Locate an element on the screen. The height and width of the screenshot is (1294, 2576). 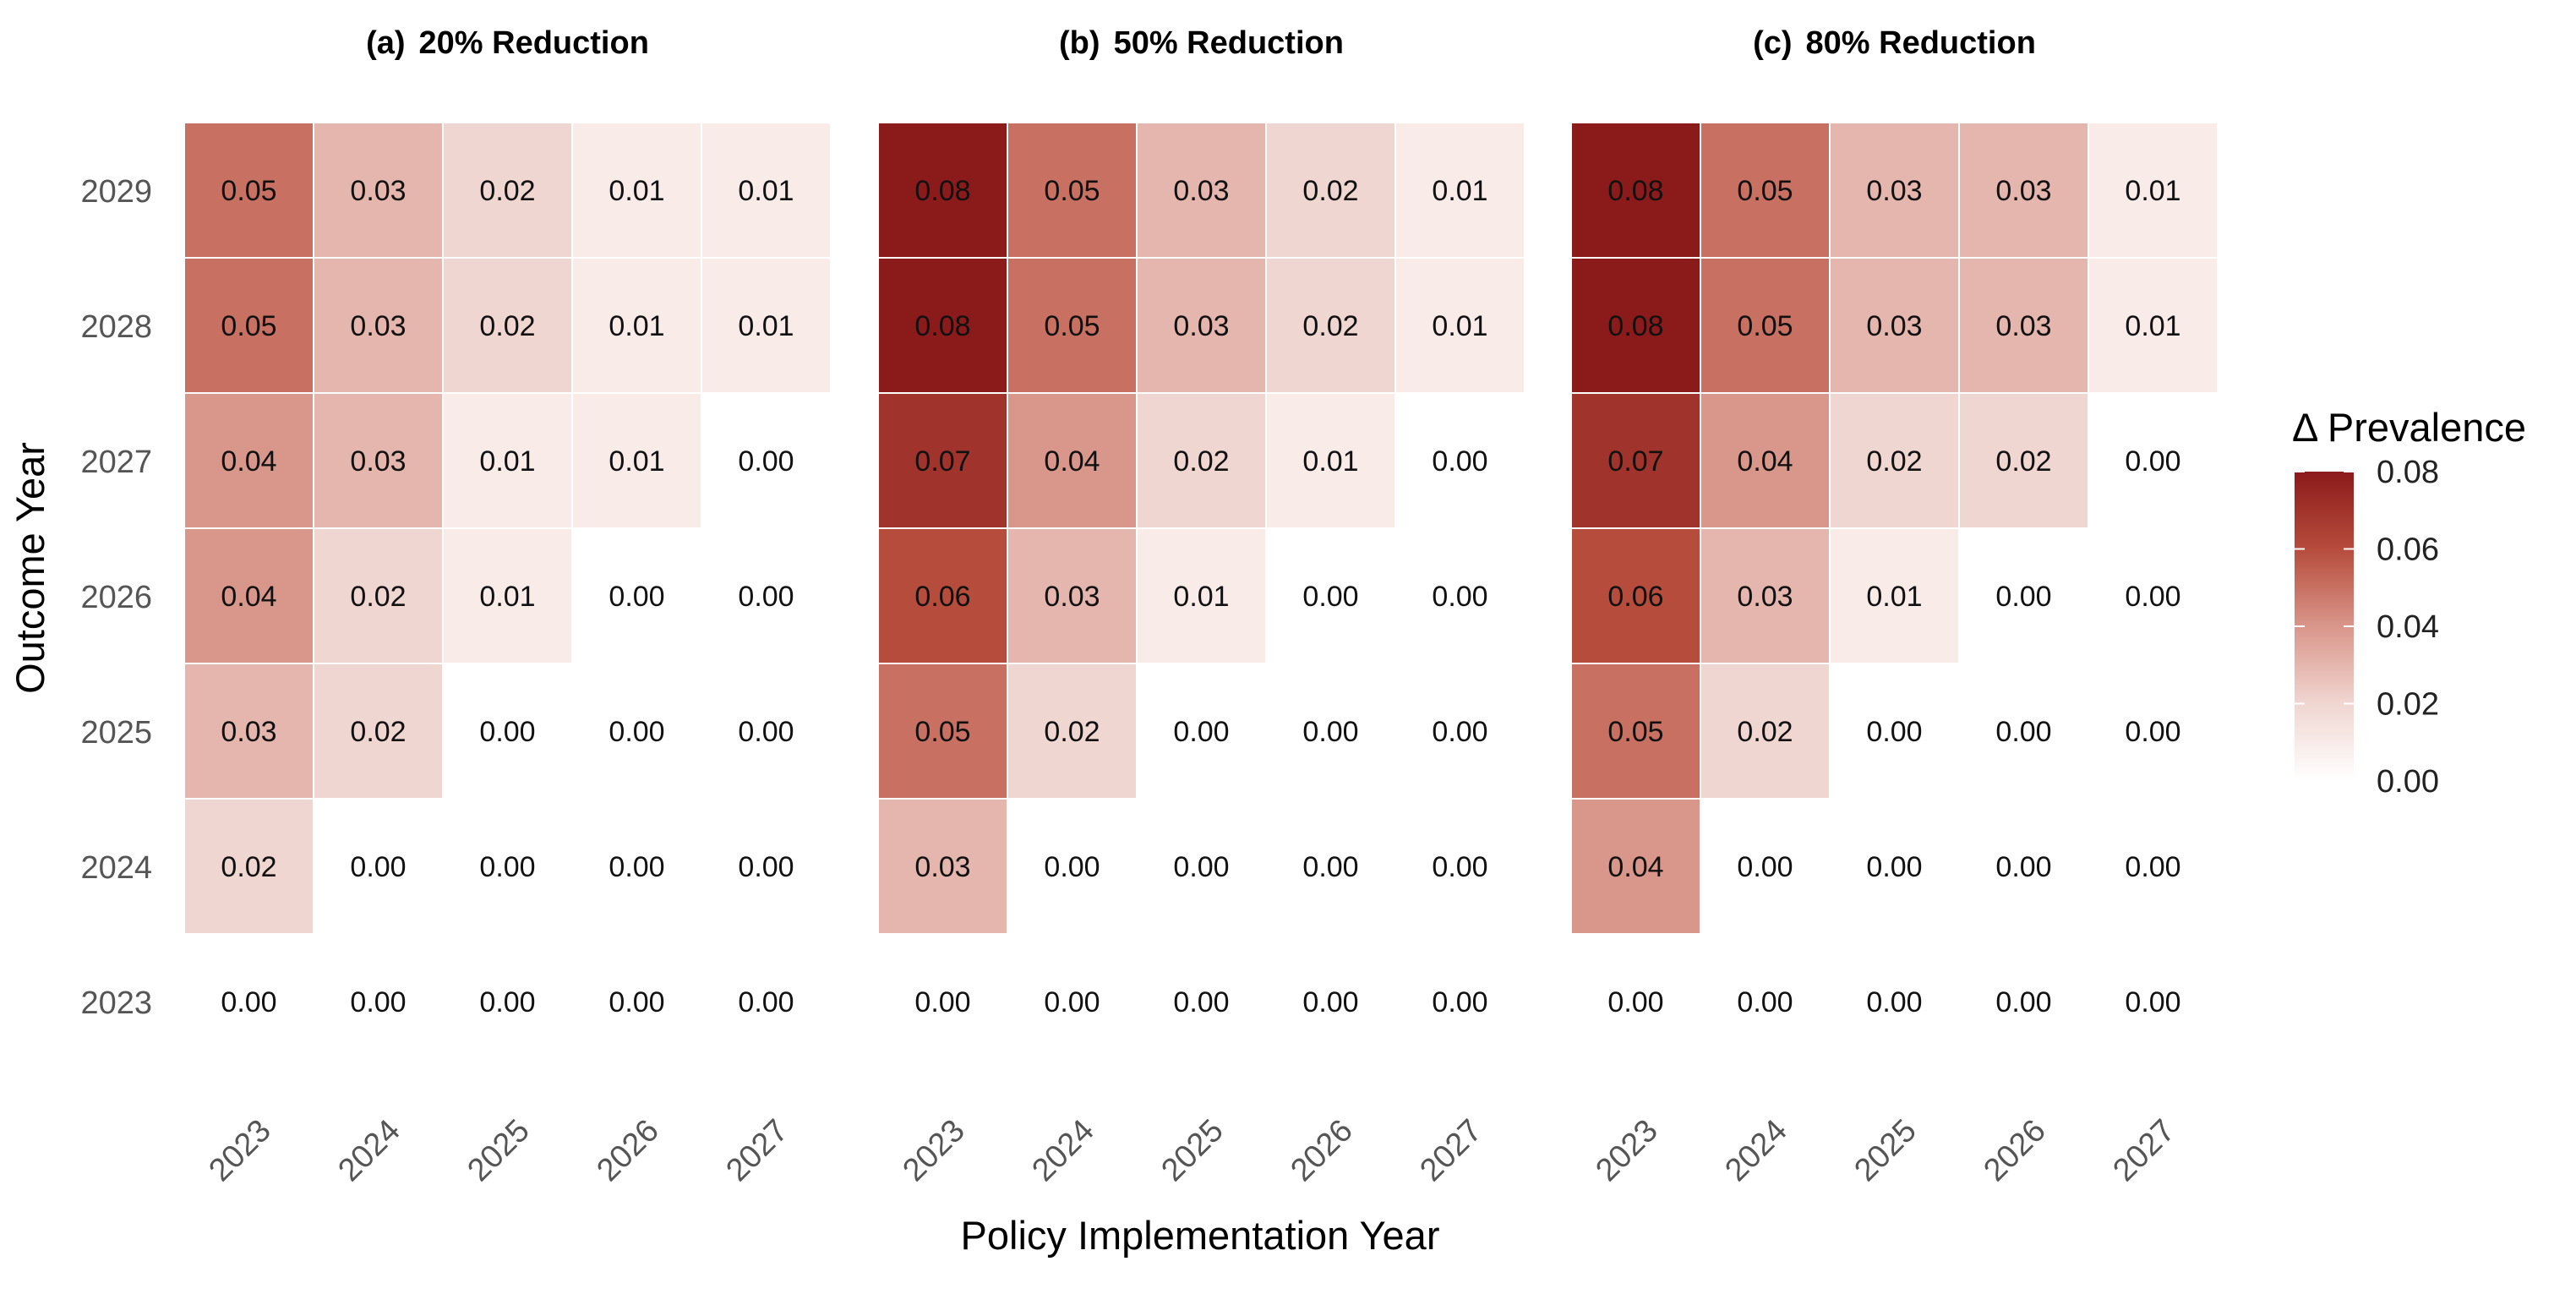
y-tick-label: 2024 is located at coordinates (116, 868).